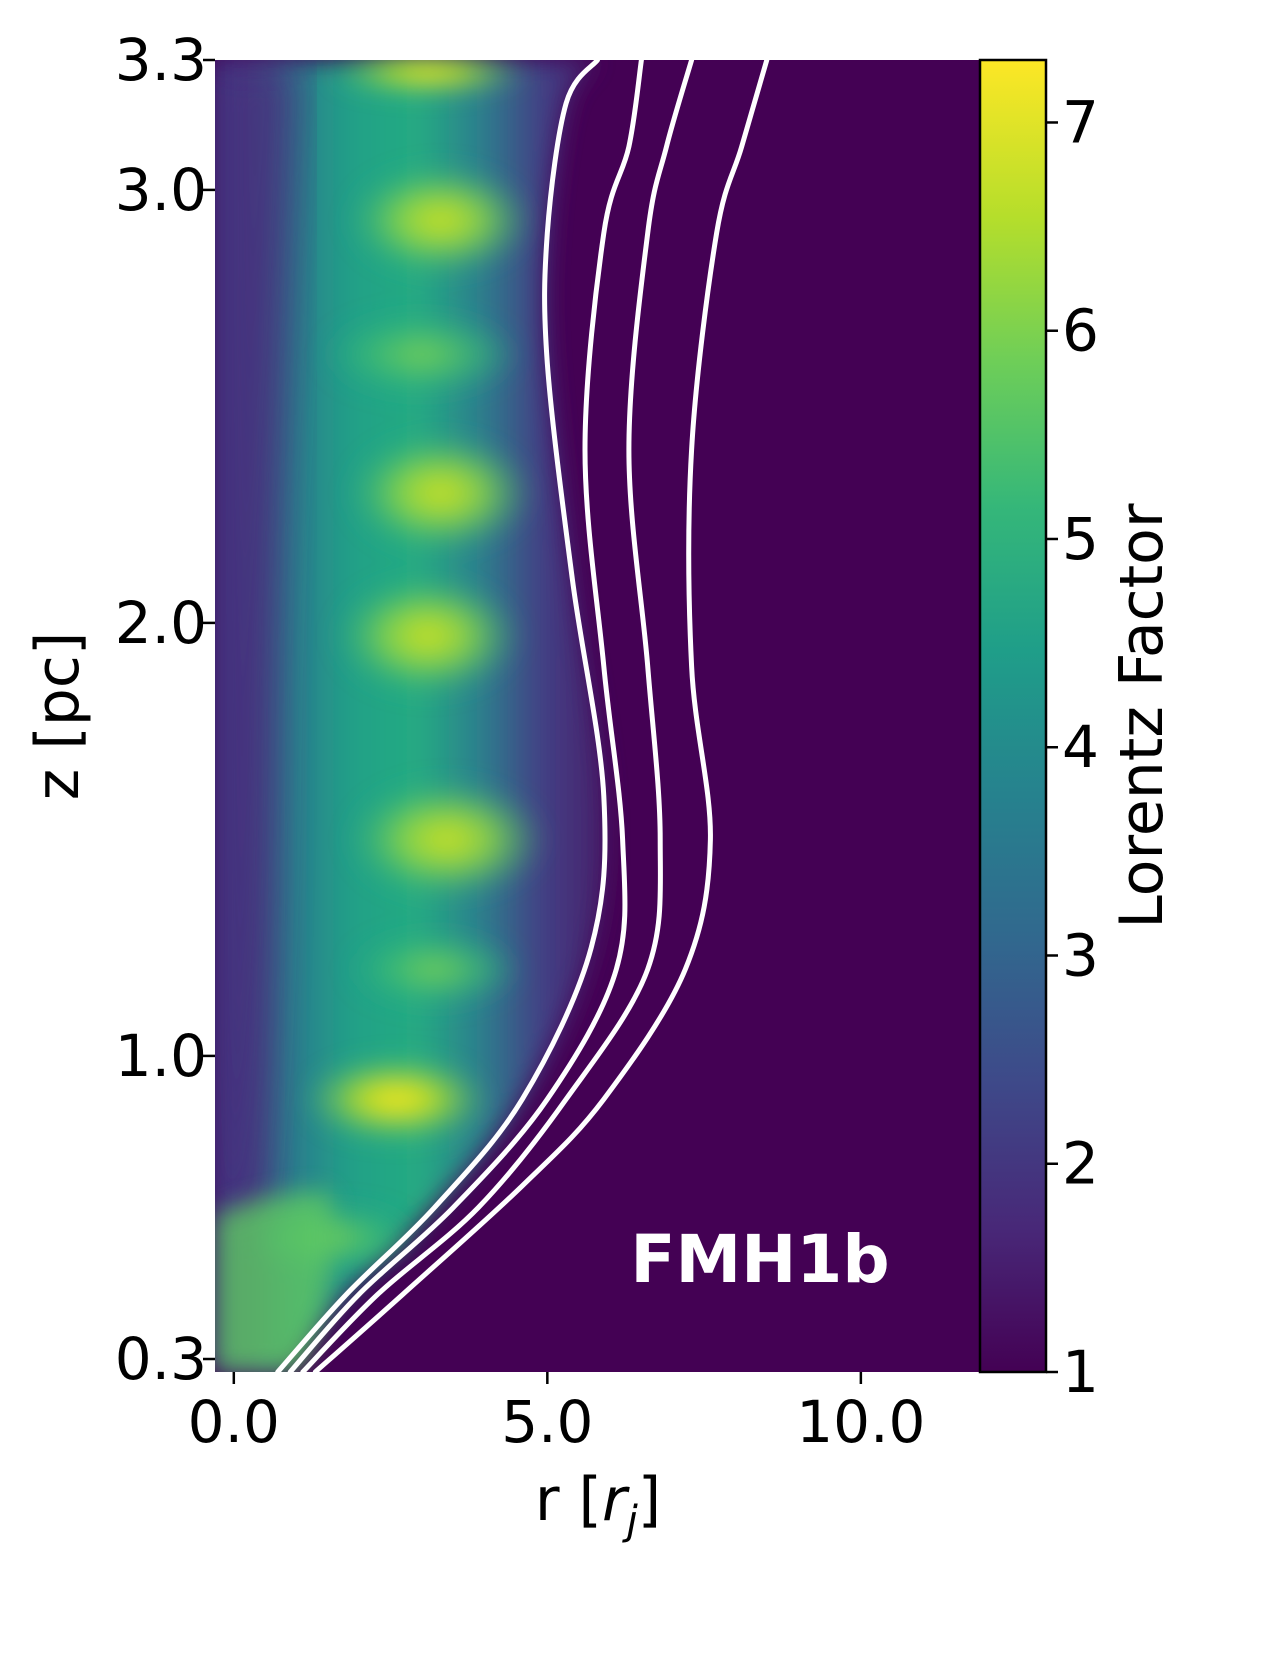 Image resolution: width=1276 pixels, height=1658 pixels. I want to click on x-tick-label: 0.0, so click(234, 1422).